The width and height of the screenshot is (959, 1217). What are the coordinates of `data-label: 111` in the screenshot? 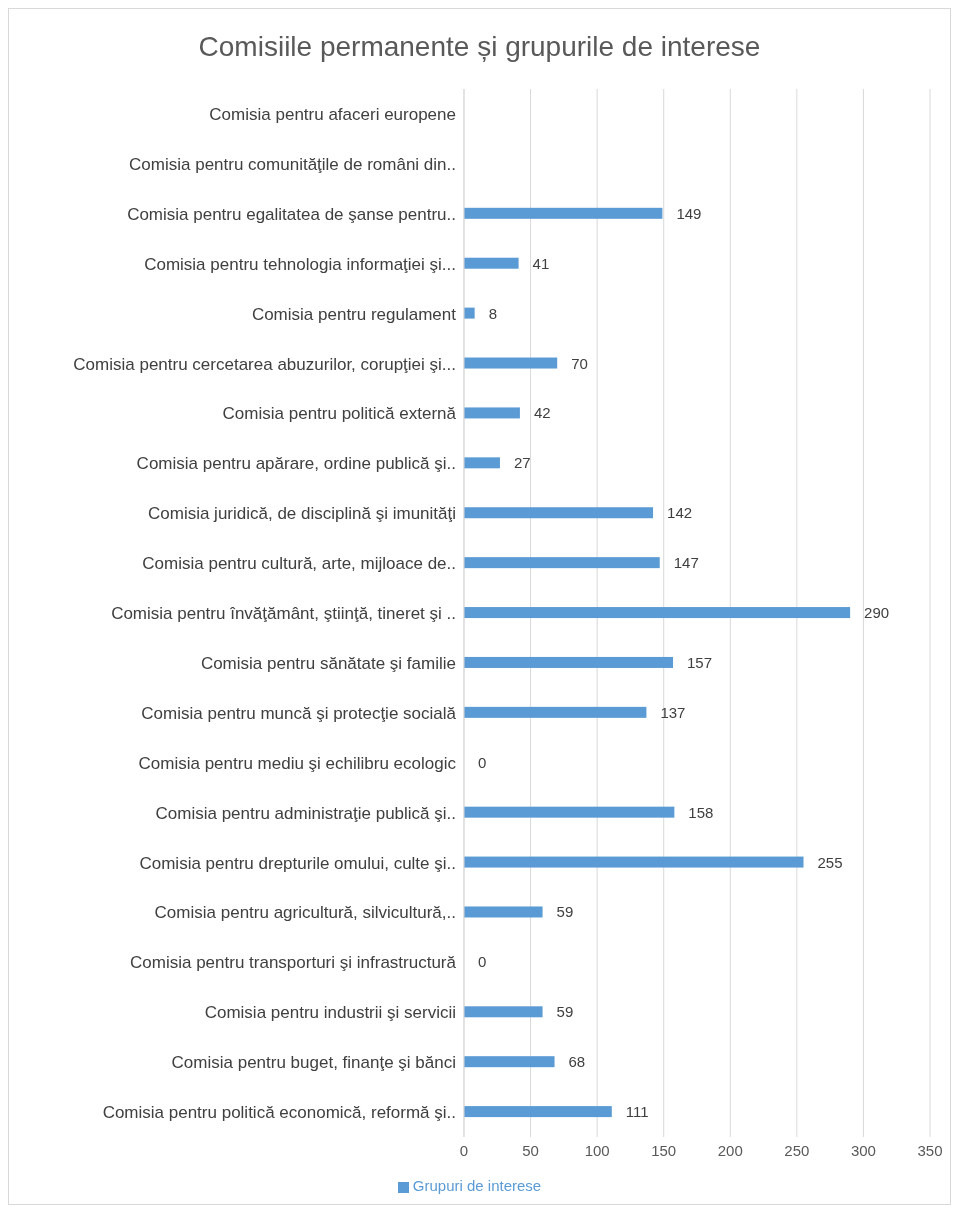 It's located at (637, 1112).